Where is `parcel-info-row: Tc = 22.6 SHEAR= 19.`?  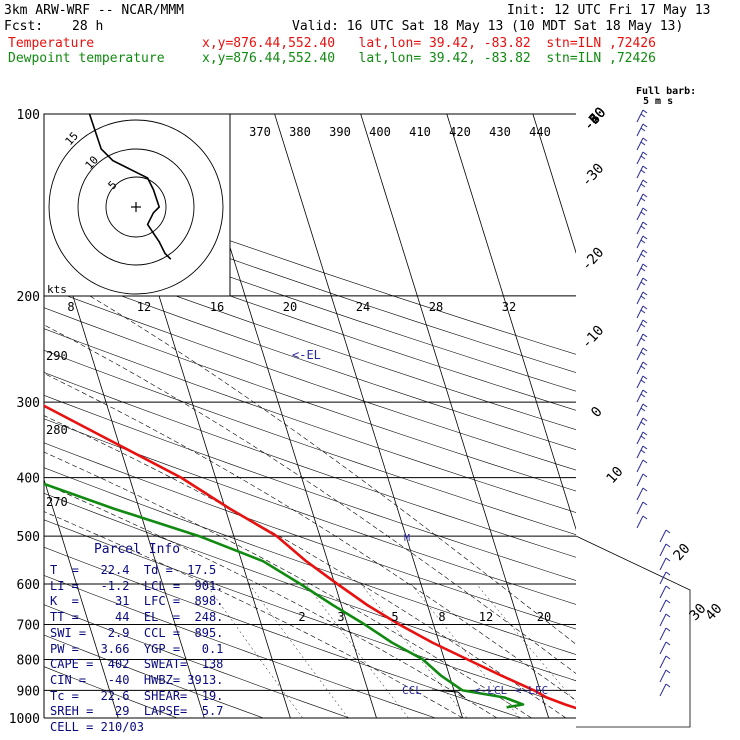 parcel-info-row: Tc = 22.6 SHEAR= 19. is located at coordinates (137, 695).